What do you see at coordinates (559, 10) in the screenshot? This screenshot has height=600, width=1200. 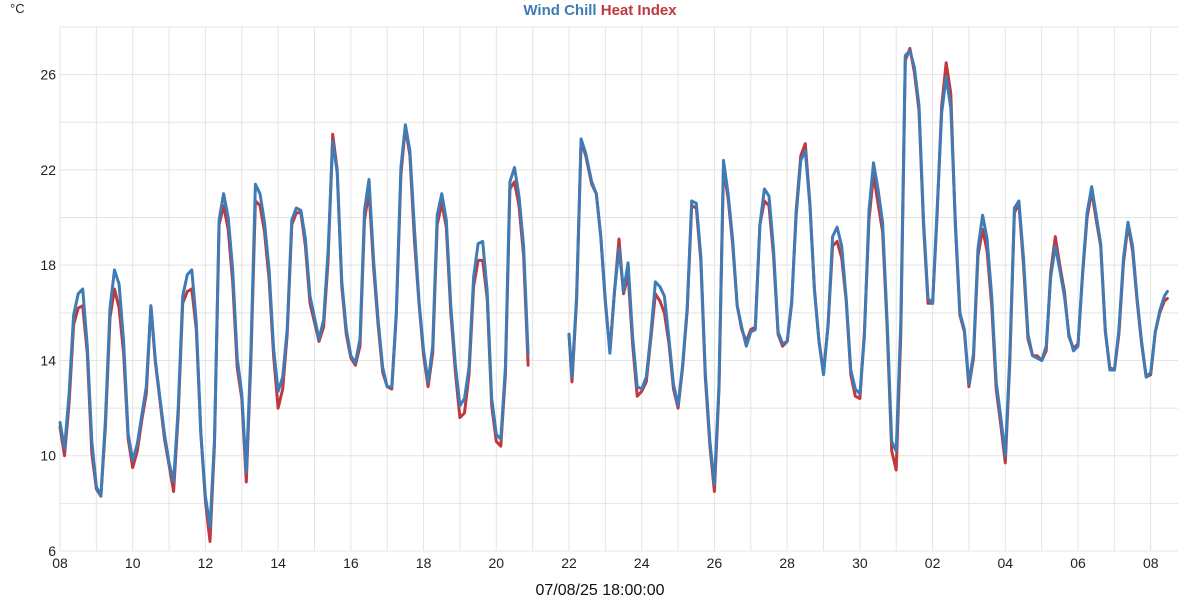 I see `legend-wind-chill: Wind Chill` at bounding box center [559, 10].